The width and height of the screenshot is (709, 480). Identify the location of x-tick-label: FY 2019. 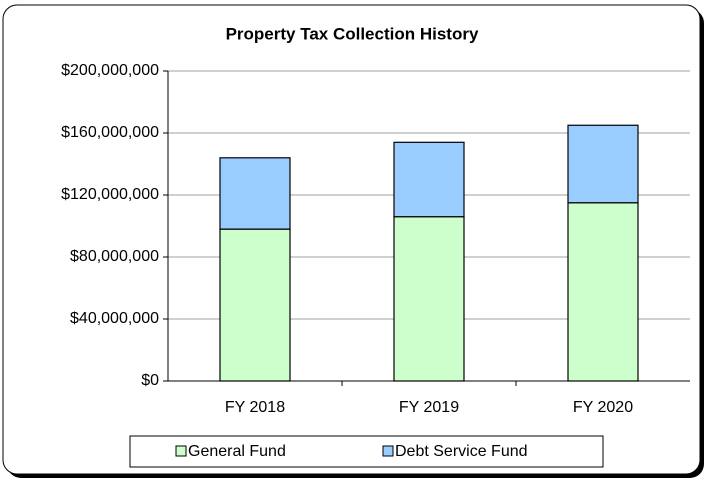
(429, 407).